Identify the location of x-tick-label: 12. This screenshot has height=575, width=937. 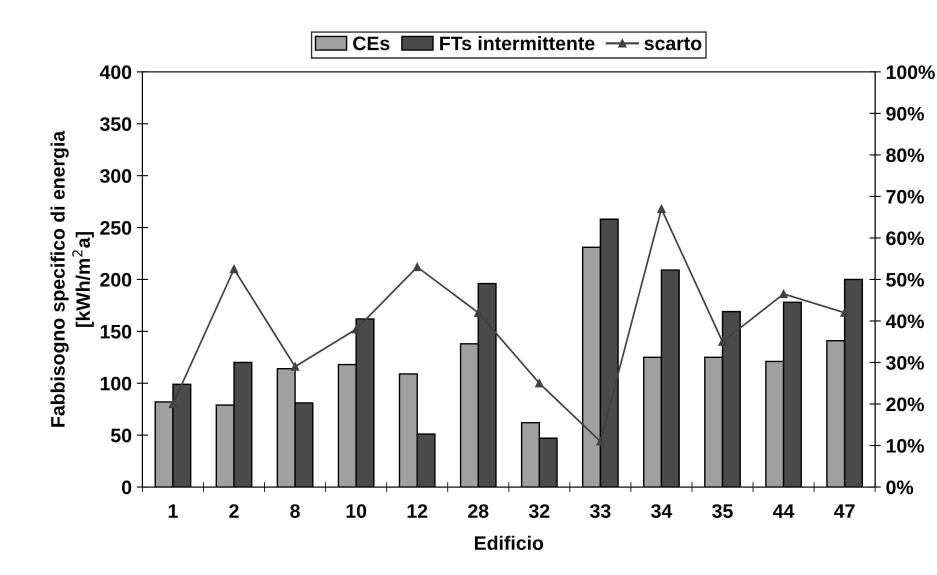
(418, 511).